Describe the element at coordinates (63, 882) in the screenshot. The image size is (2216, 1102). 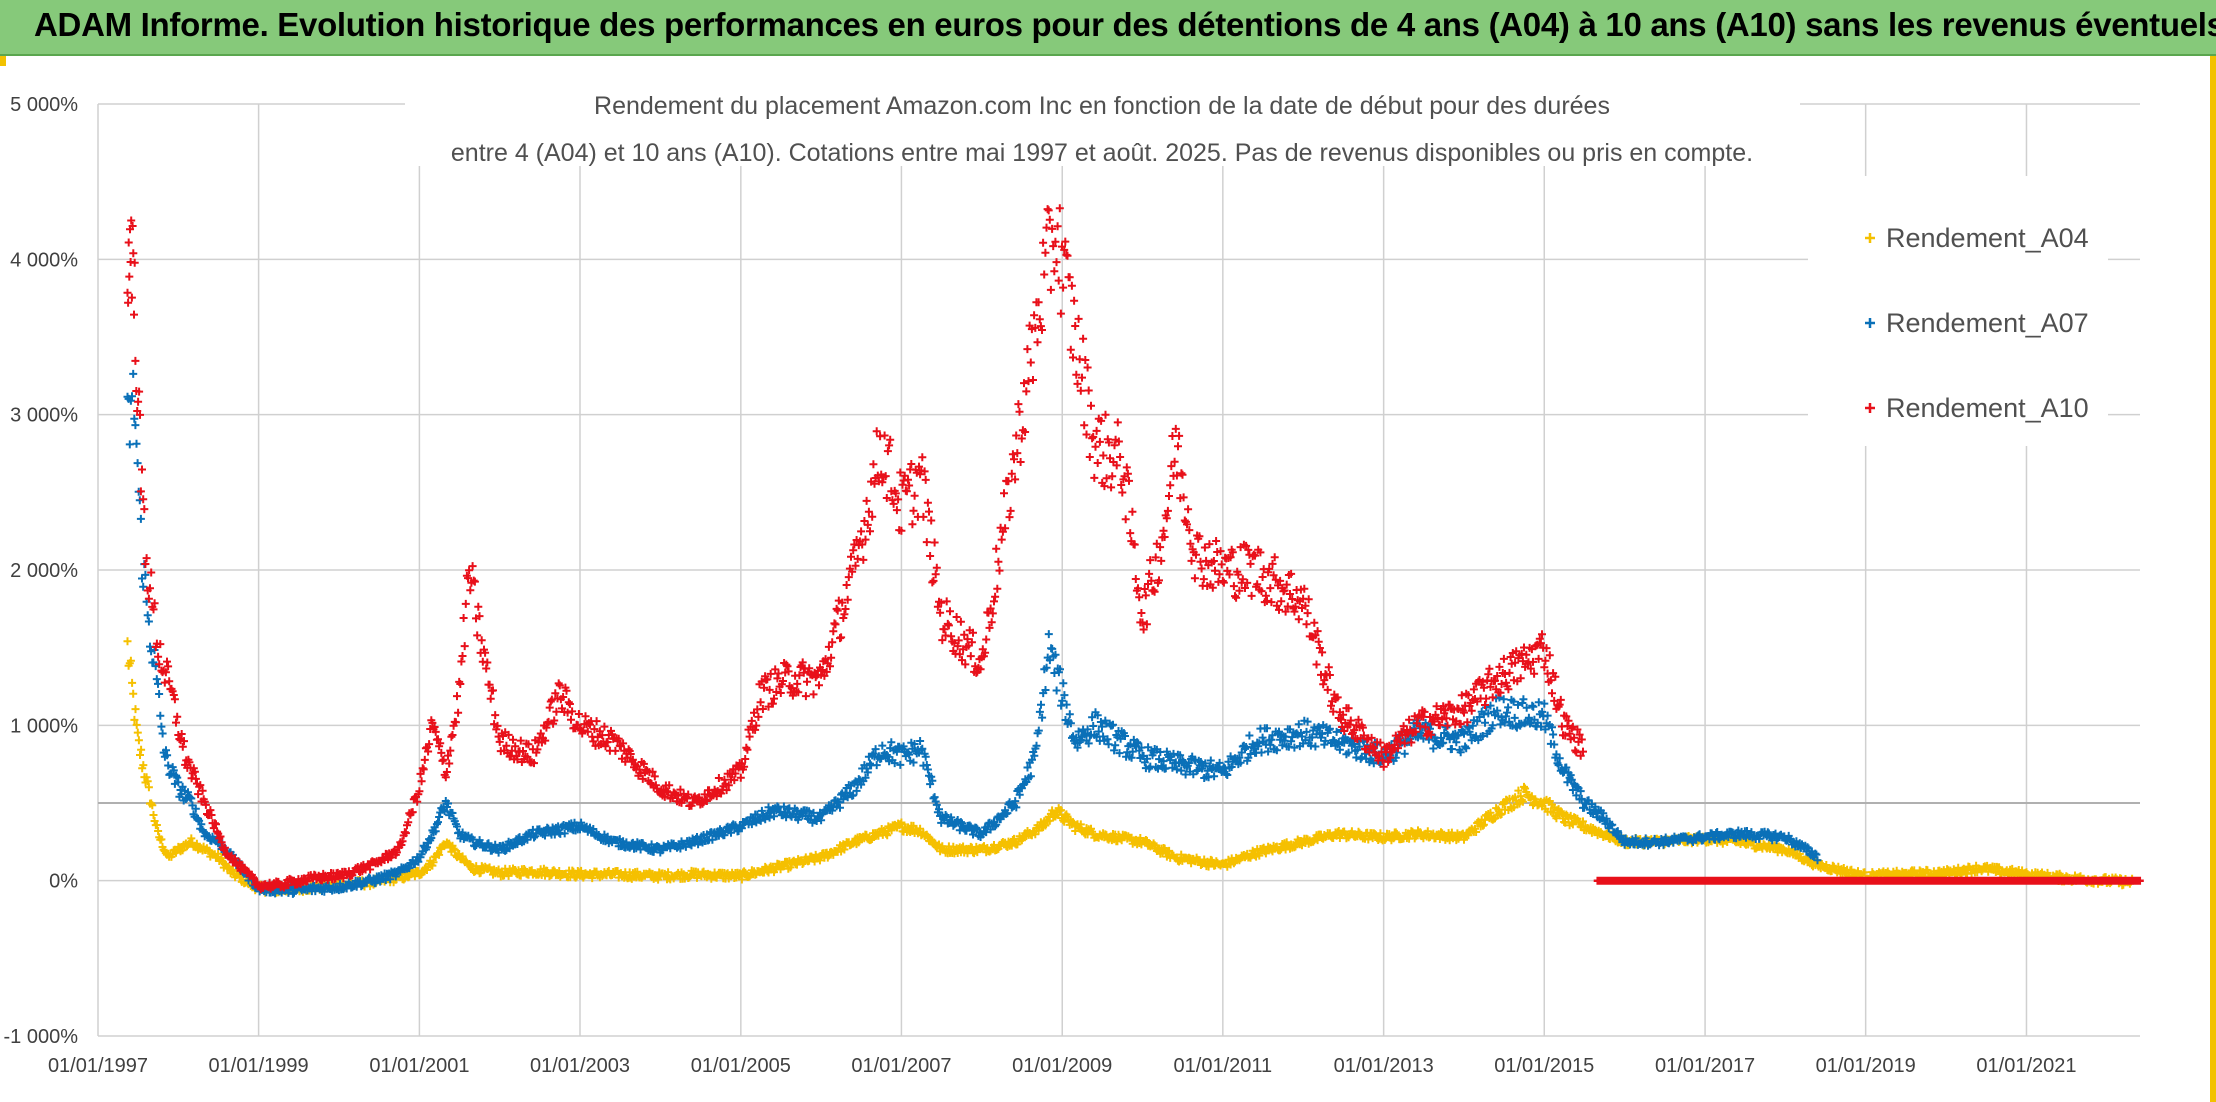
I see `y-tick-label: 0%` at that location.